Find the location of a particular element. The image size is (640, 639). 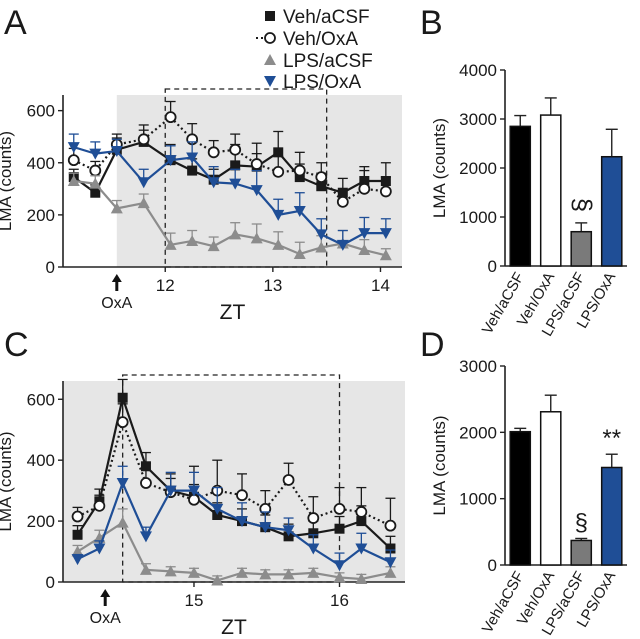

y-tick-label: 600 is located at coordinates (41, 399).